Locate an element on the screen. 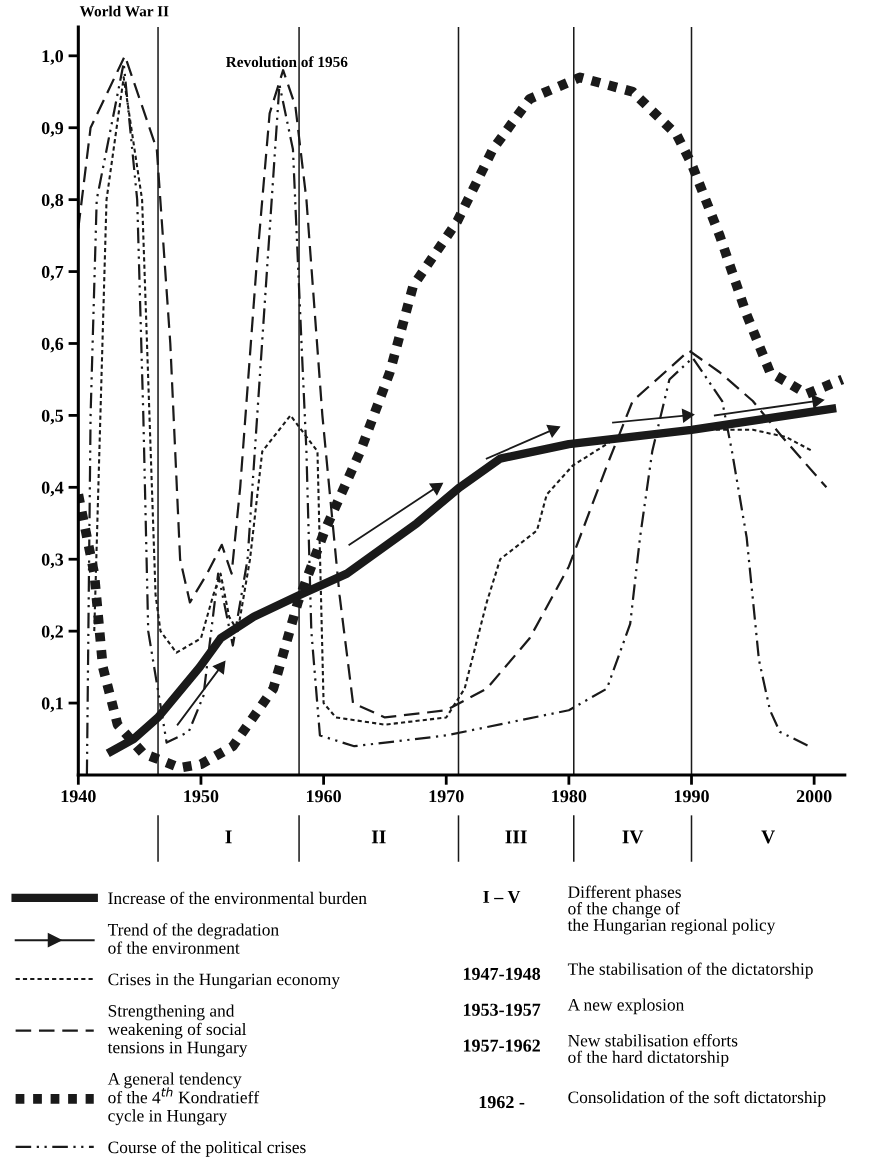 This screenshot has height=1176, width=880. x-tick-label: 1940 is located at coordinates (78, 796).